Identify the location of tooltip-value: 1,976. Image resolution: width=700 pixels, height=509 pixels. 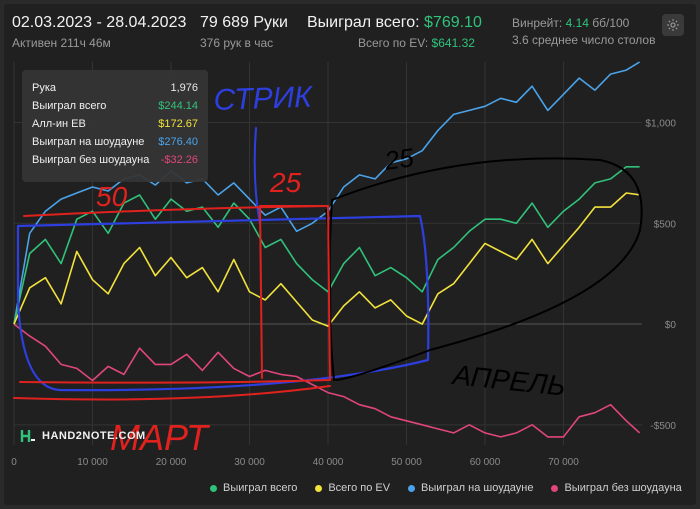
(184, 88).